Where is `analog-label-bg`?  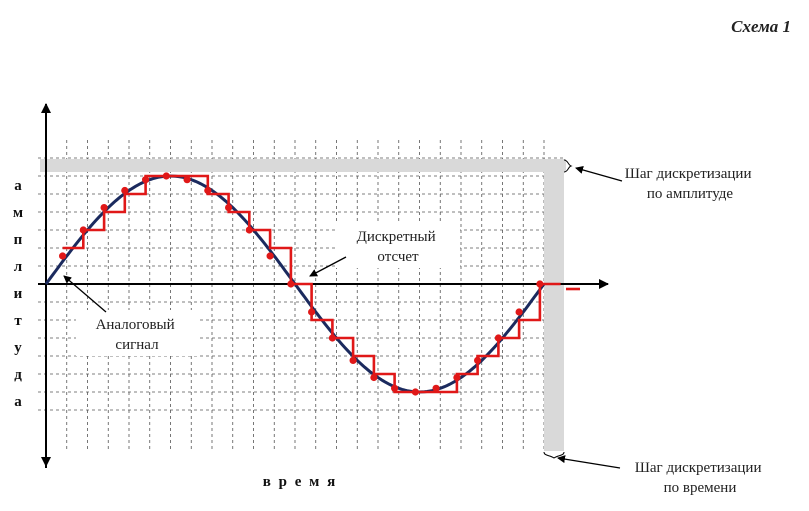 analog-label-bg is located at coordinates (137, 333).